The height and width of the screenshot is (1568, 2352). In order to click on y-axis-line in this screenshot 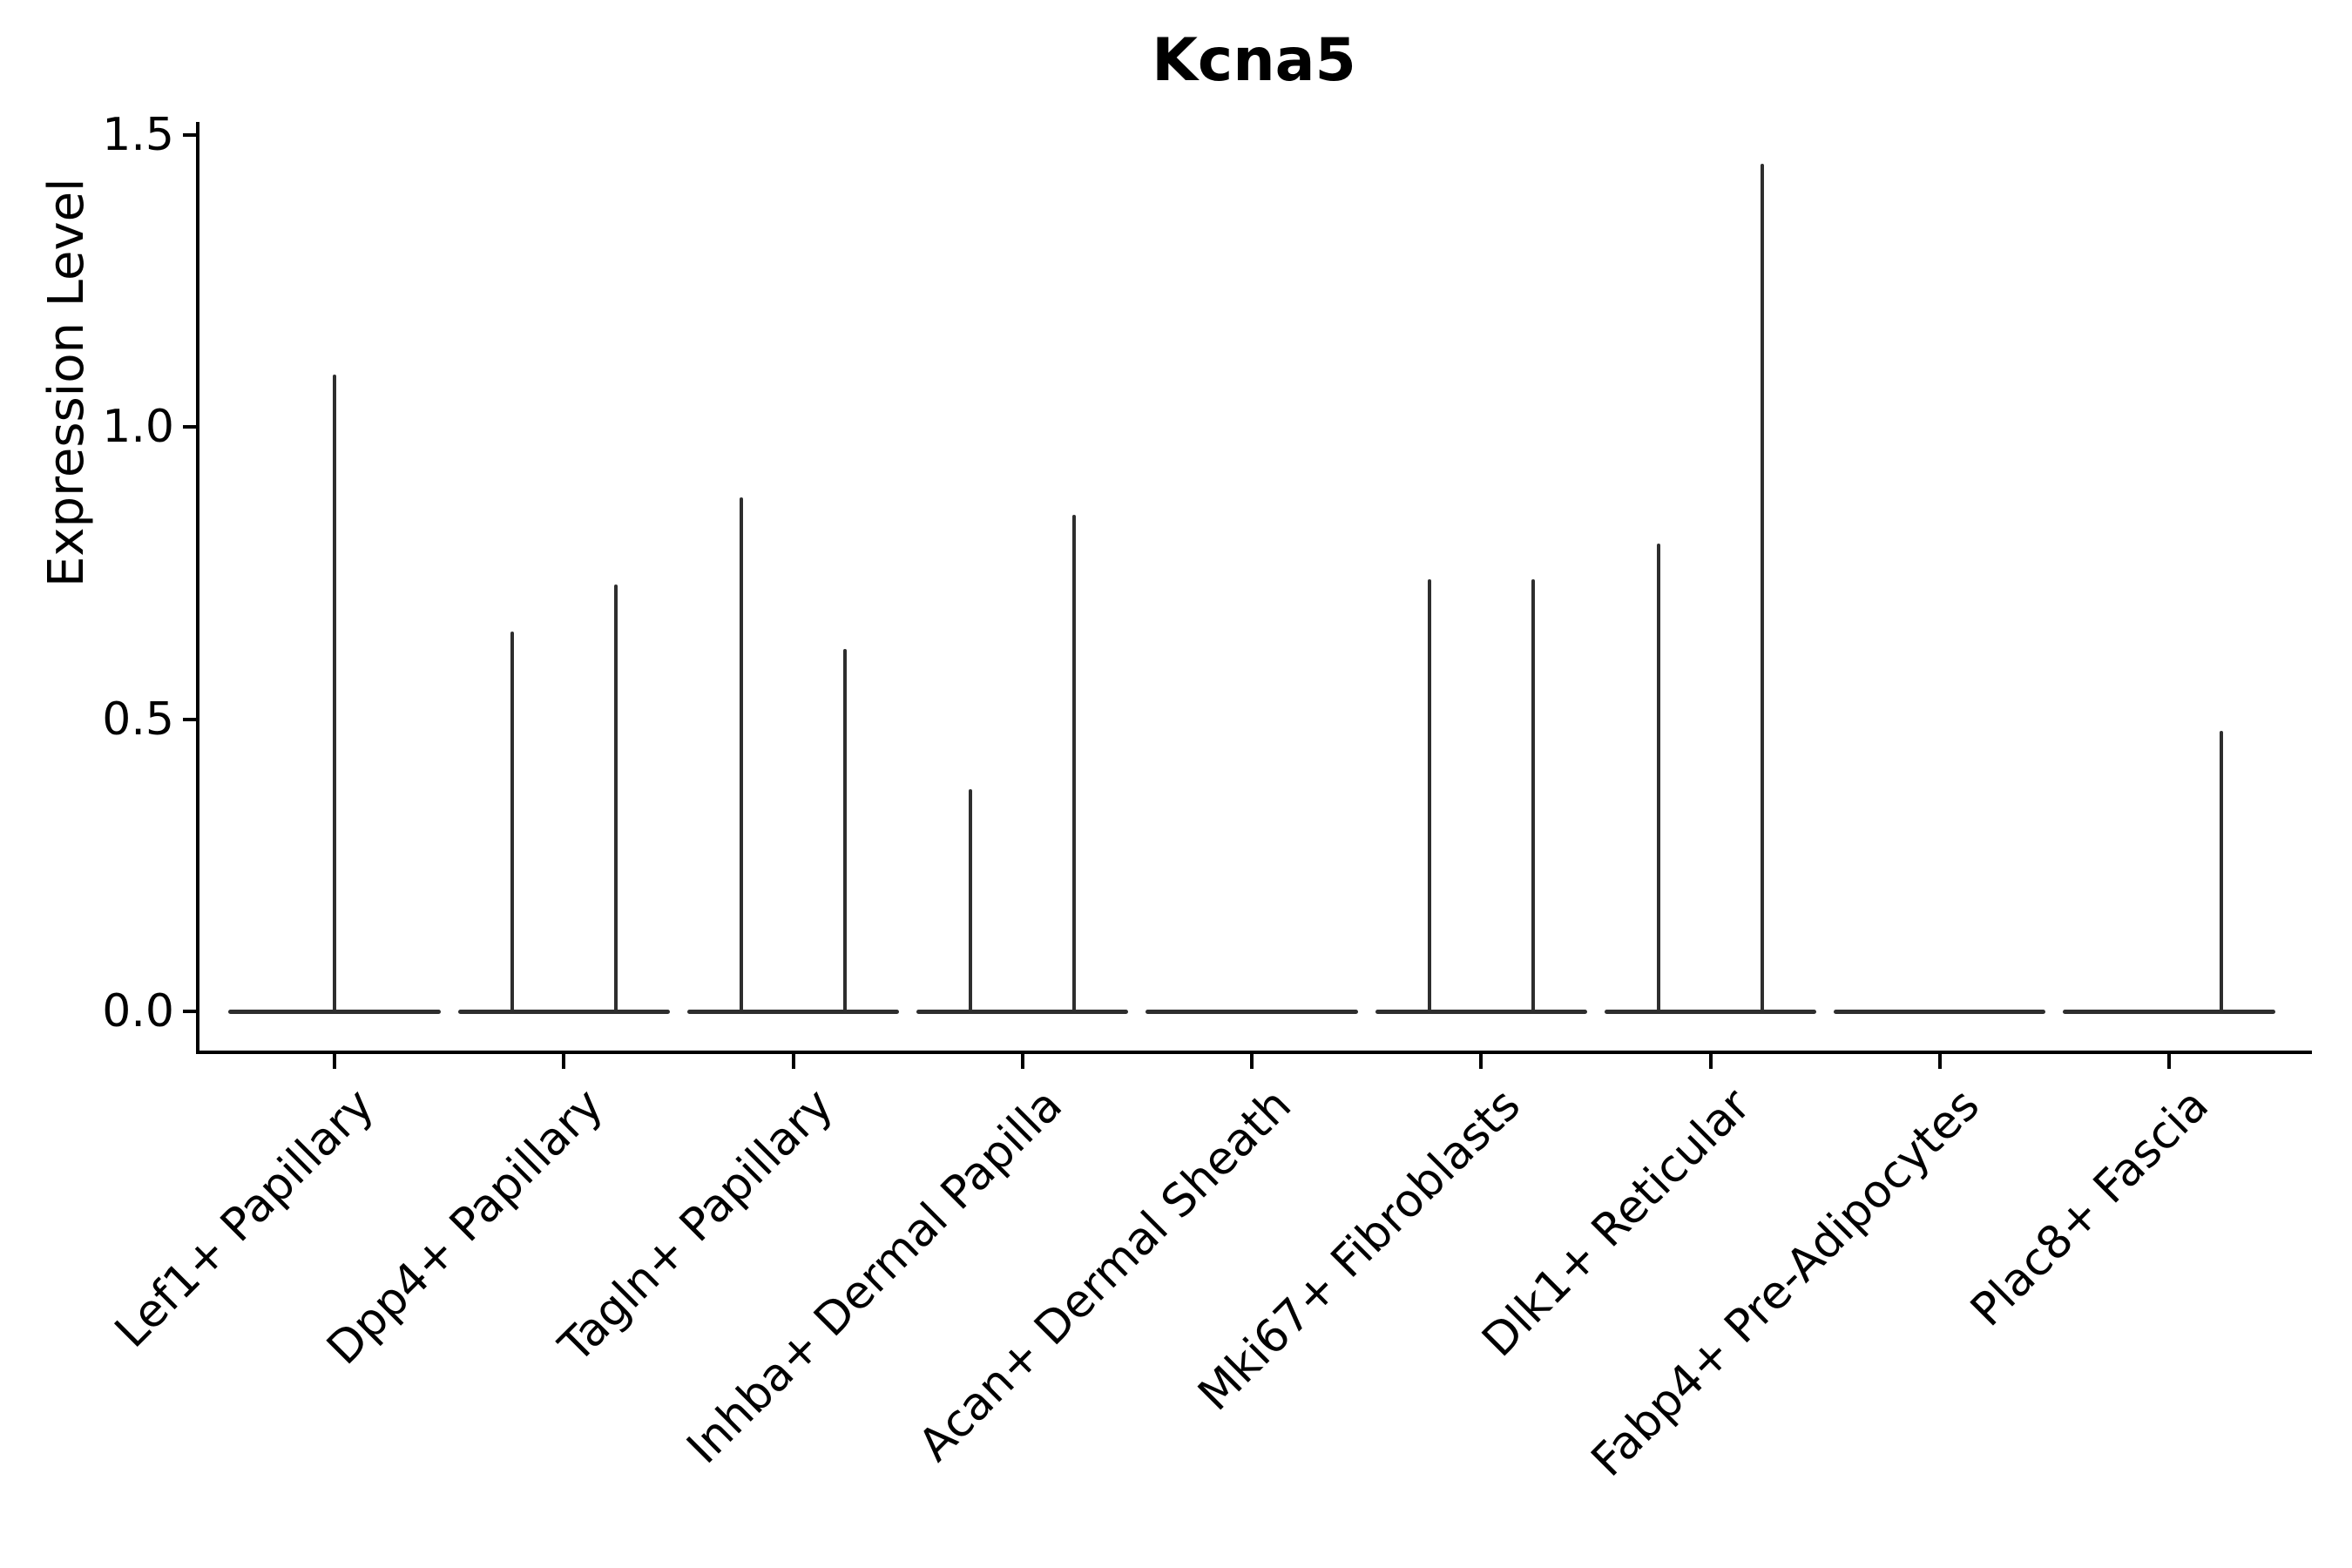, I will do `click(198, 588)`.